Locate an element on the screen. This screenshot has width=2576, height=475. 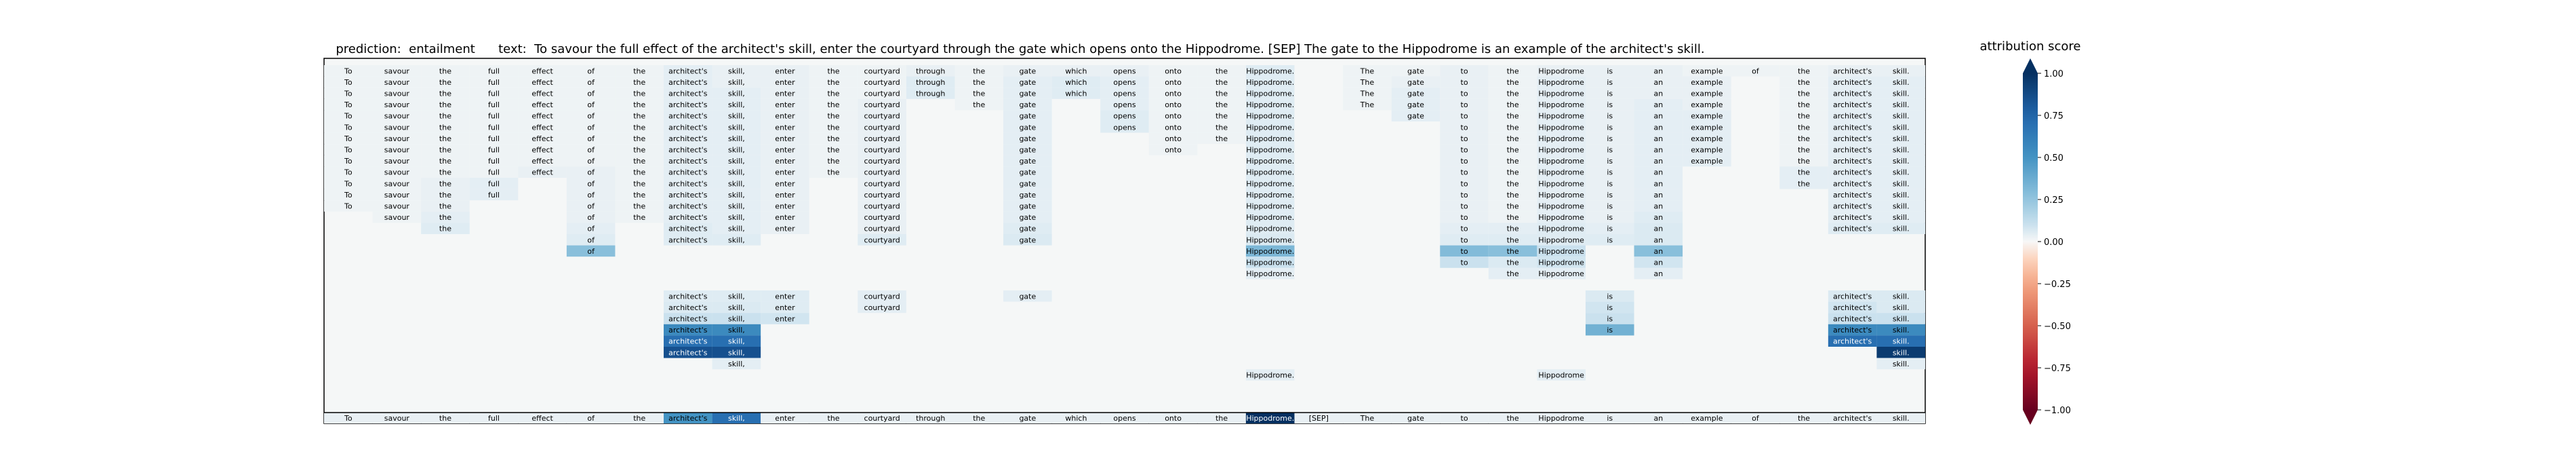
heatmap-cell: courtyard is located at coordinates (882, 228).